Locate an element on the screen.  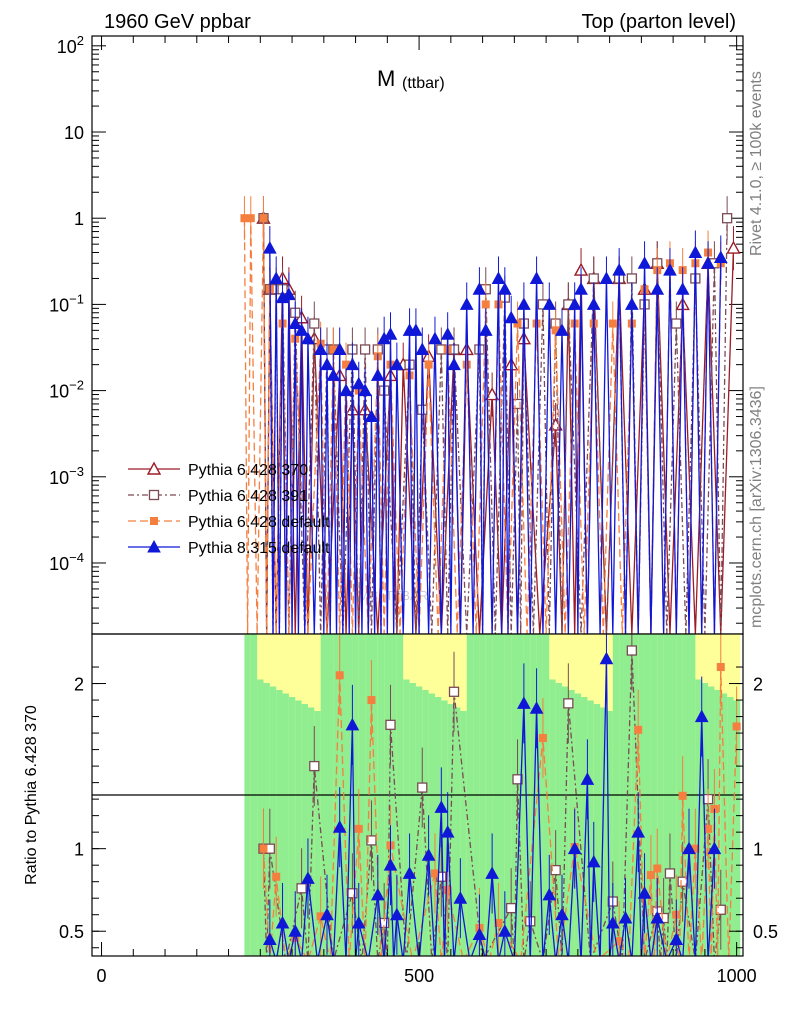
title-main: M is located at coordinates (386, 78).